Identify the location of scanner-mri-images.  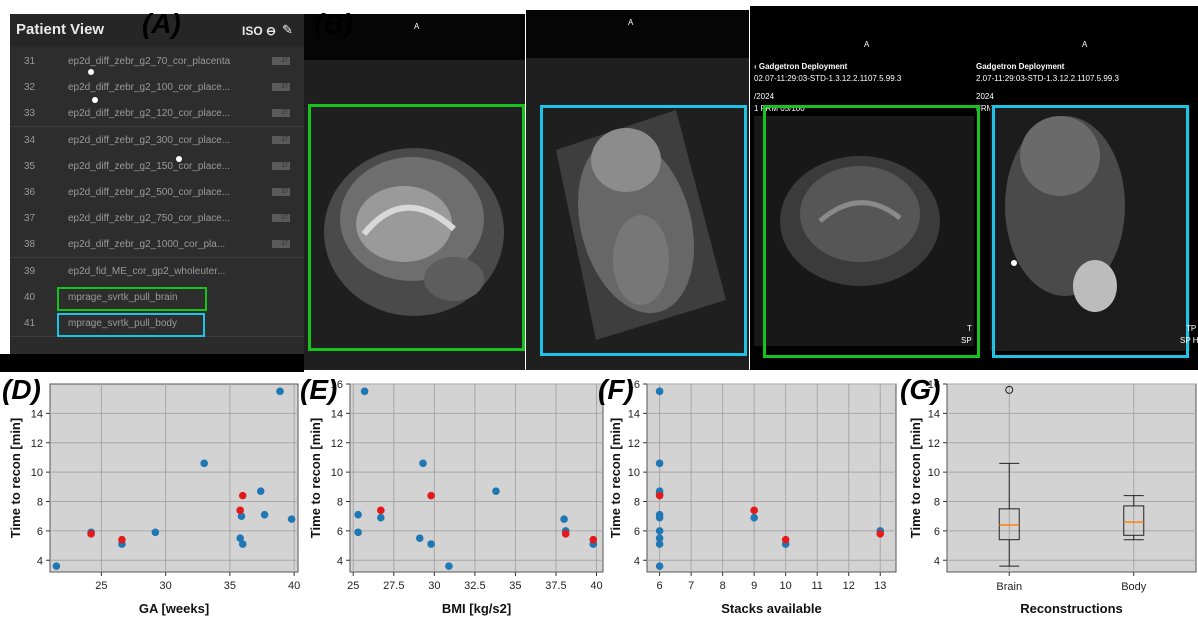
(972, 228).